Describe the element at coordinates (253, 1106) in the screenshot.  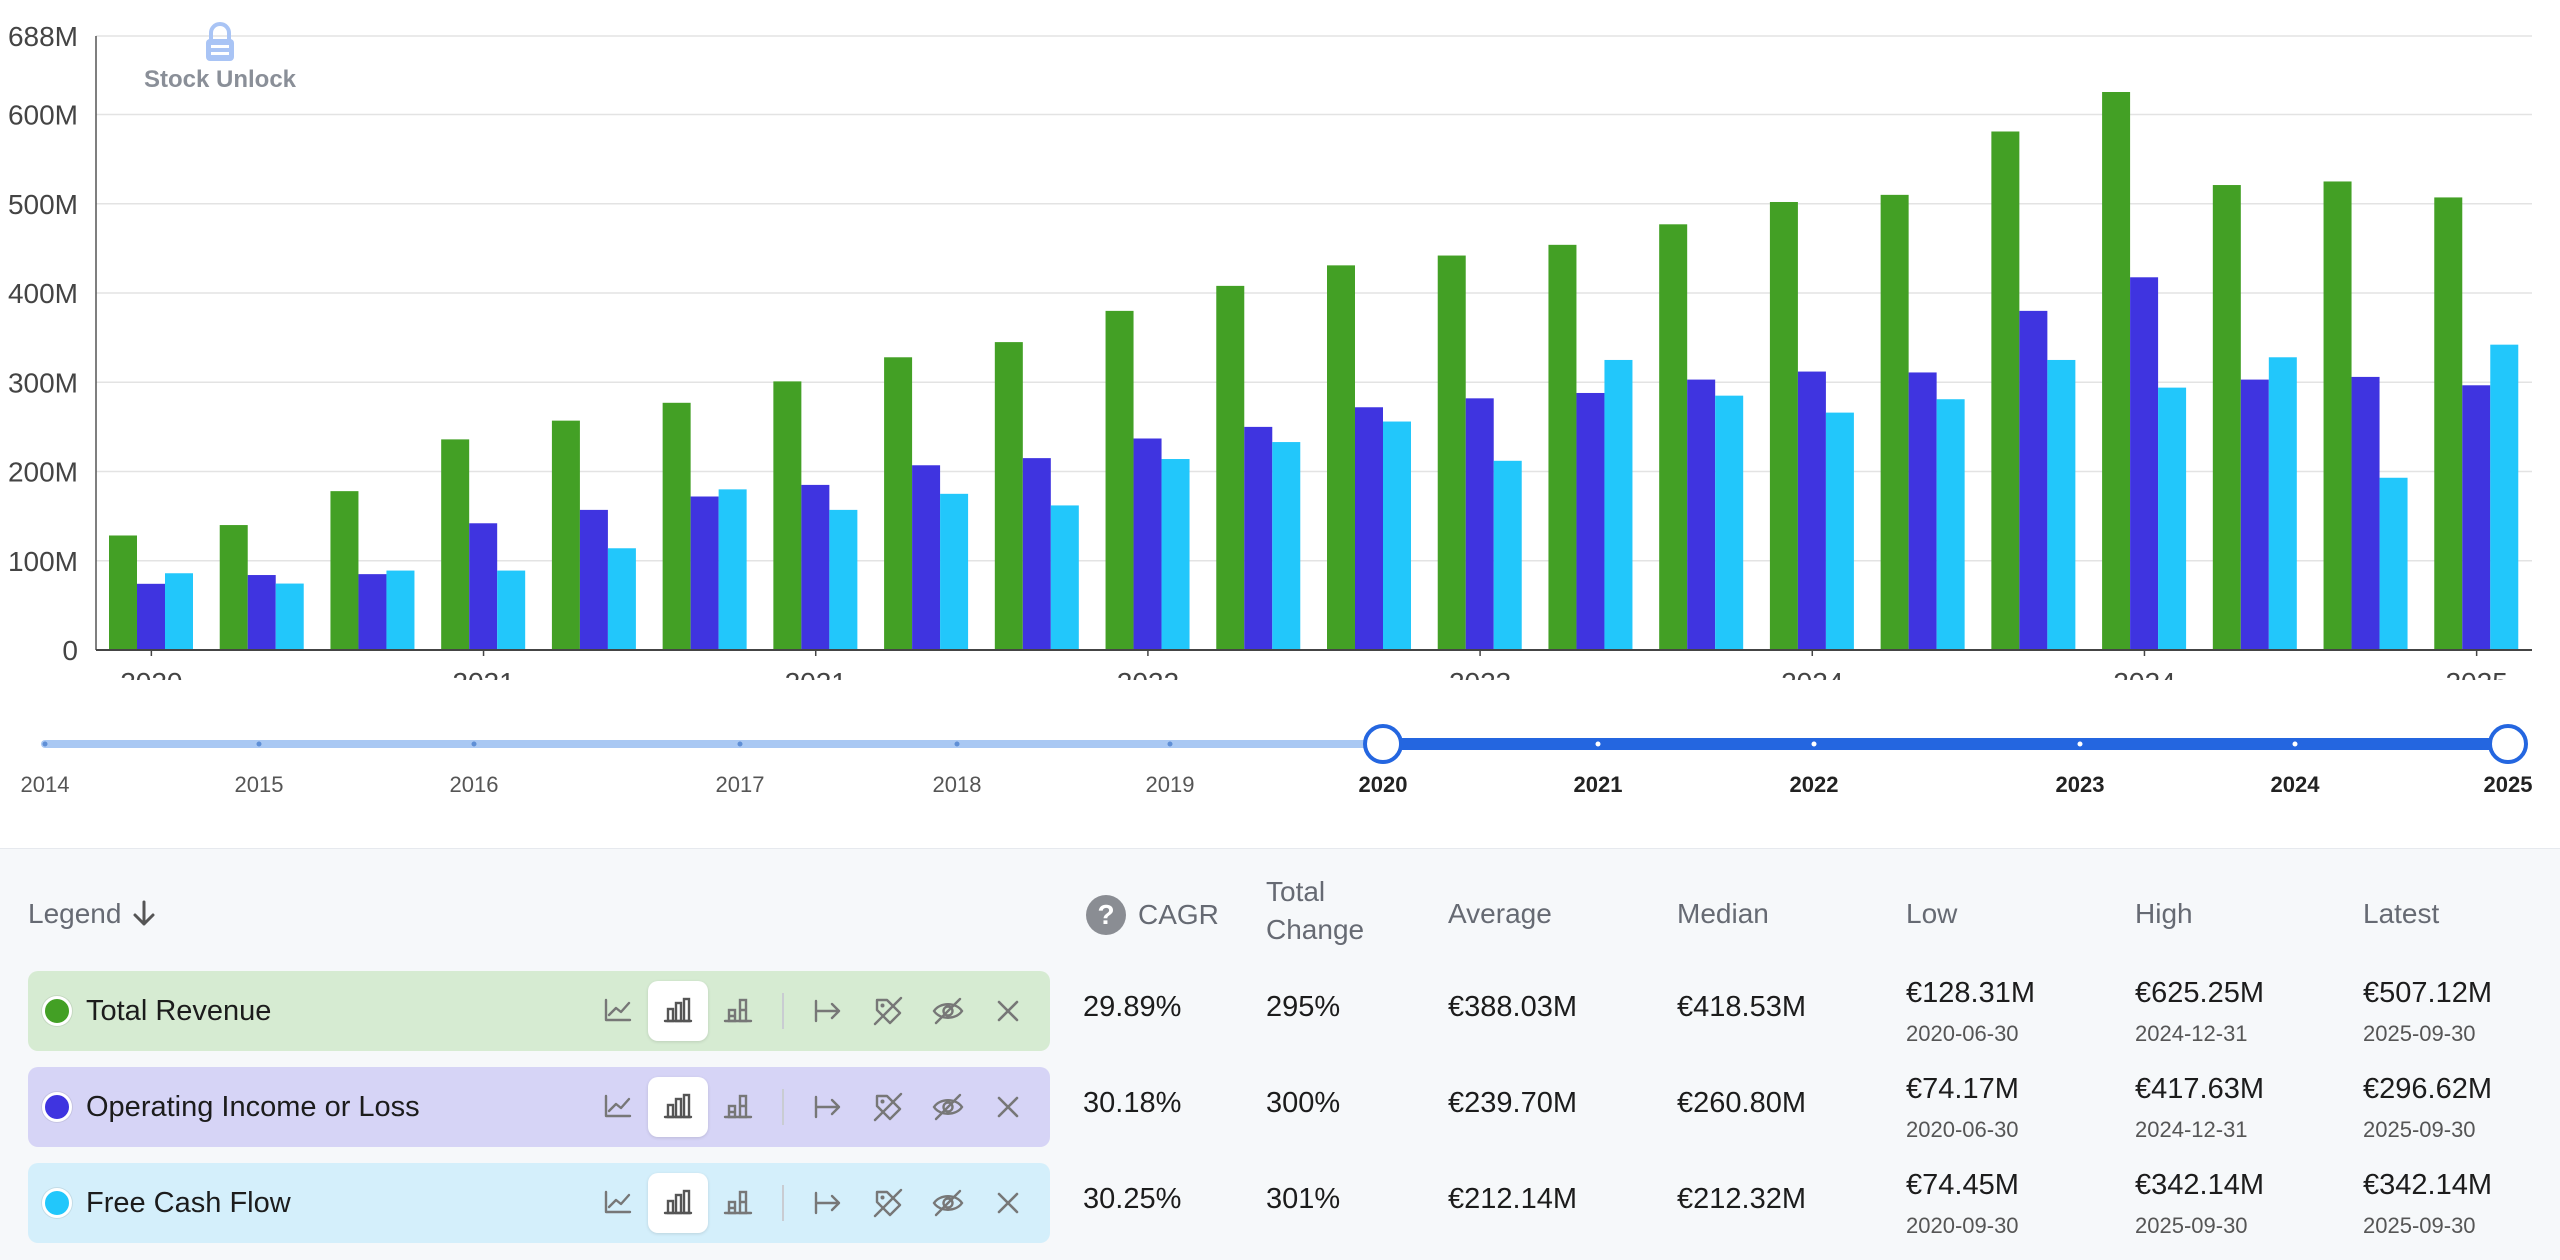
I see `series-name: Operating Income or Loss` at that location.